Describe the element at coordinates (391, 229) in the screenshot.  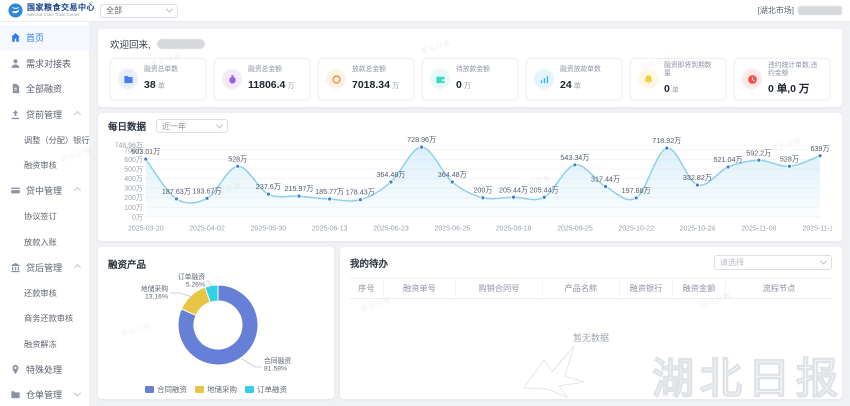
I see `x-tick-label: 2025-06-23` at that location.